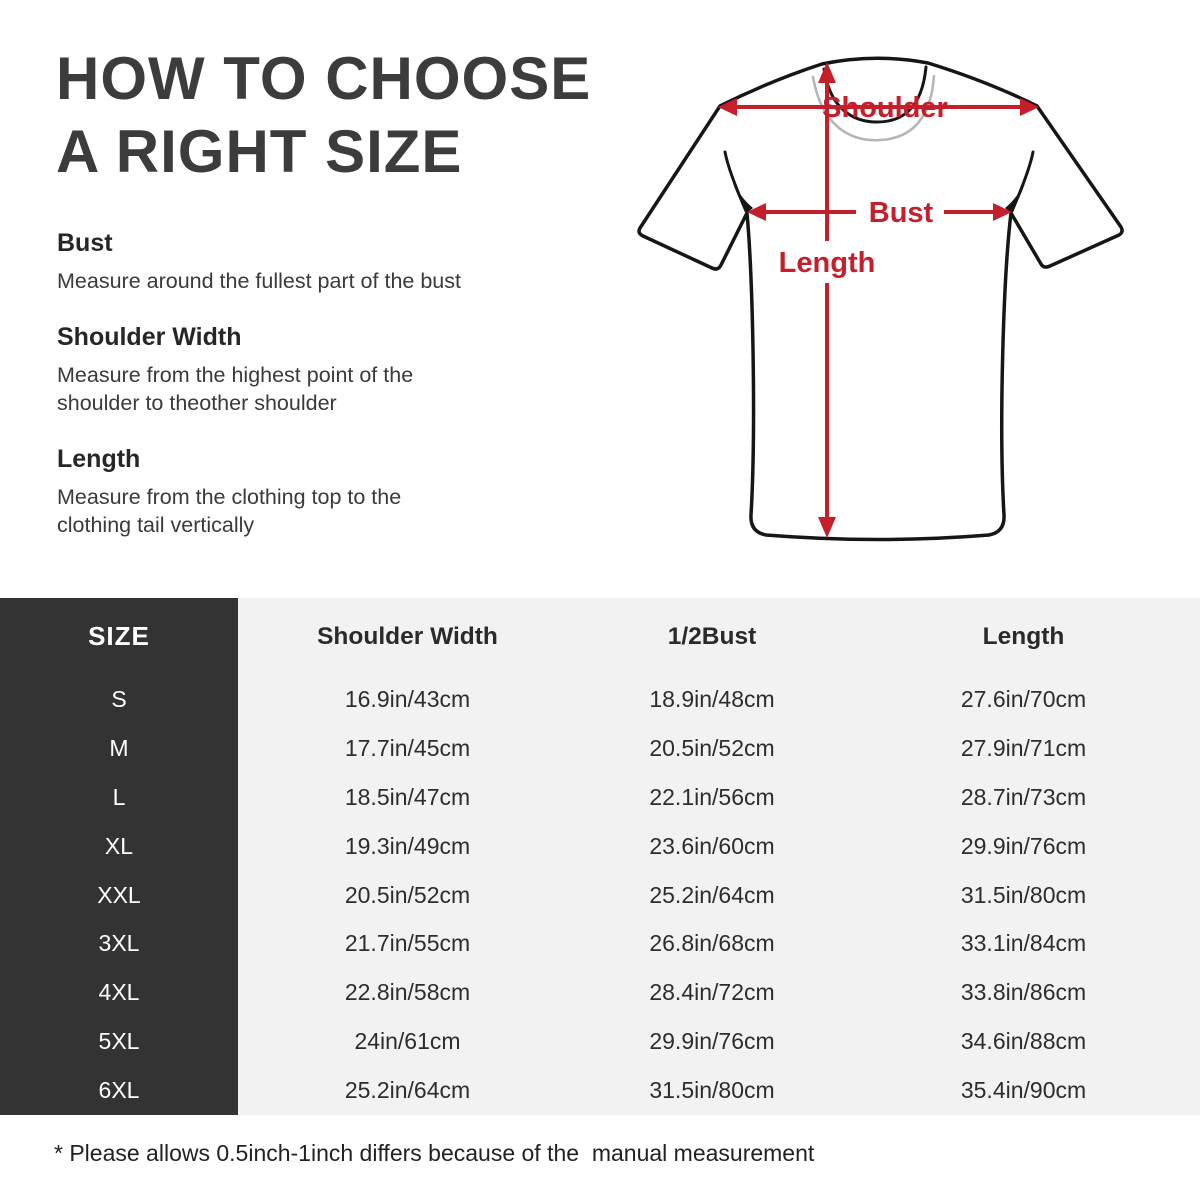  I want to click on bust-label-mask, so click(900, 212).